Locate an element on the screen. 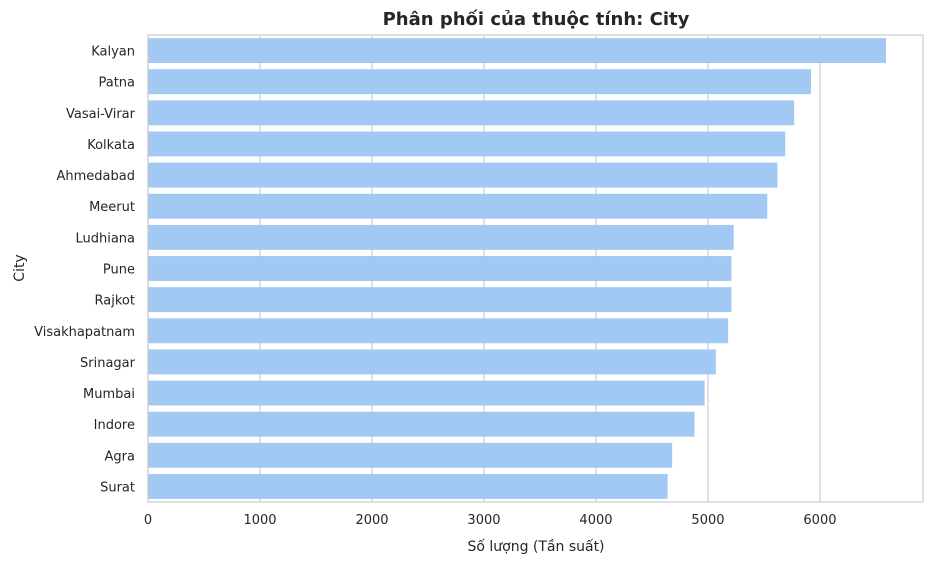  x-axis-label: Số lượng (Tần suất) is located at coordinates (535, 546).